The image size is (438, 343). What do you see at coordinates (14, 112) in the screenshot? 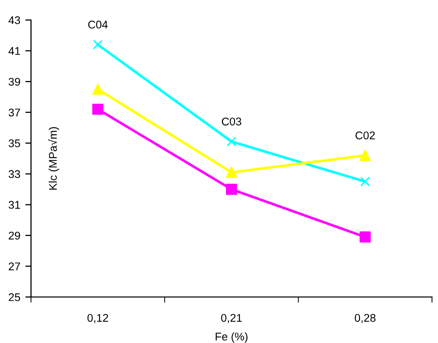
I see `y-tick-label: 37` at bounding box center [14, 112].